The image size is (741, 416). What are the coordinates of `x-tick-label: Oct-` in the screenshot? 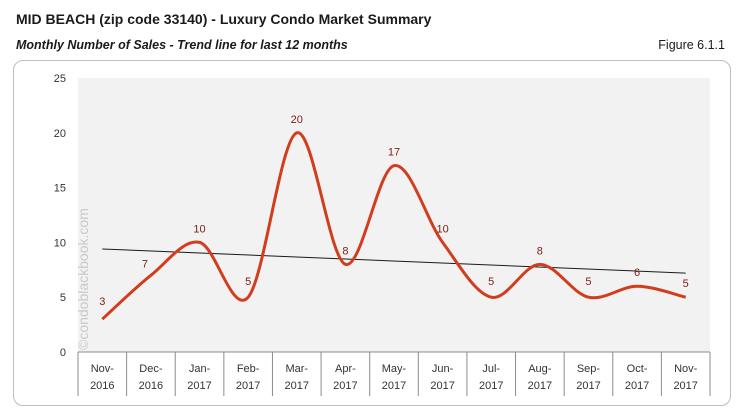 It's located at (637, 369).